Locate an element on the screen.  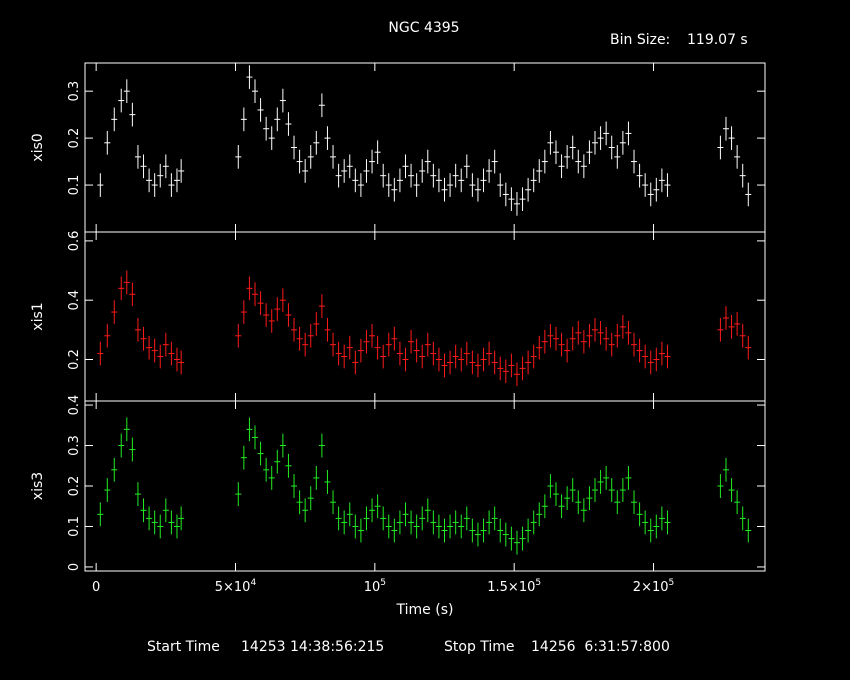
chart-title: NGC 4395 is located at coordinates (423, 28).